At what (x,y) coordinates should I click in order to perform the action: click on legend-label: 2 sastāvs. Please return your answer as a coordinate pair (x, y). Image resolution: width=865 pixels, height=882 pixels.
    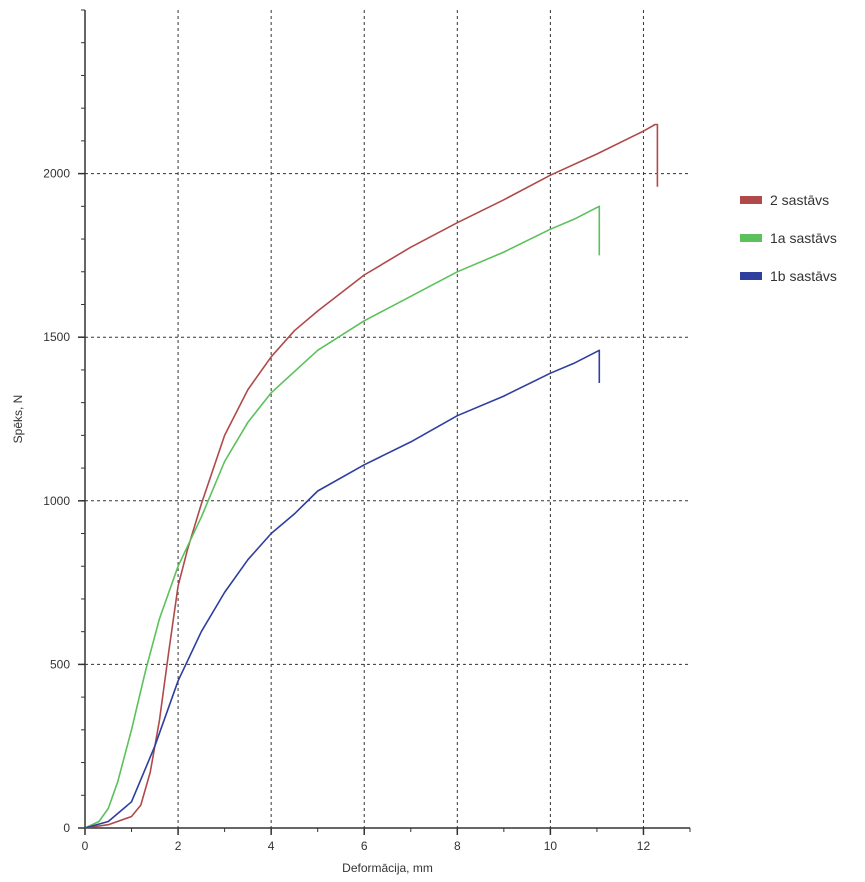
    Looking at the image, I should click on (799, 200).